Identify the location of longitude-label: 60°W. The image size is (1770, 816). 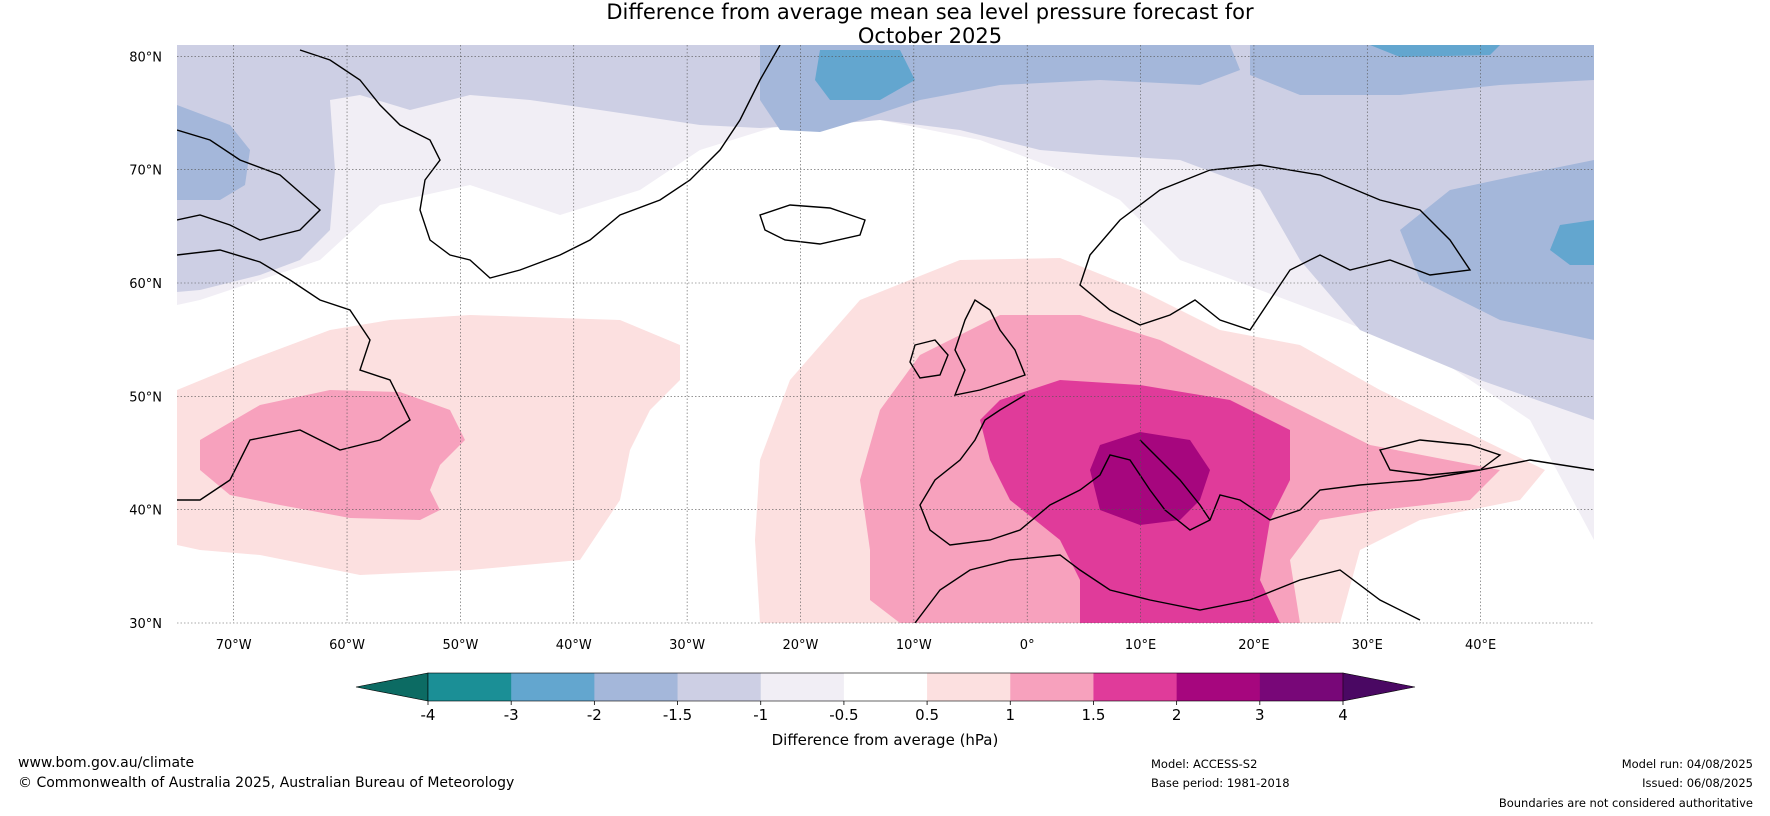
(347, 645).